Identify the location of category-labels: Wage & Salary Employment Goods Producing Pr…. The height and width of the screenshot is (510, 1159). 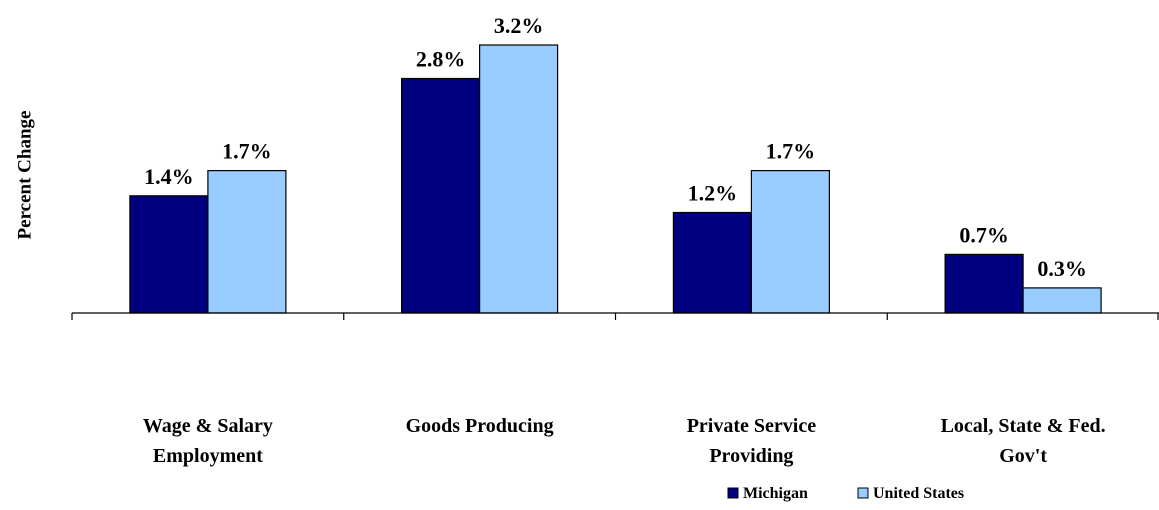
(624, 441).